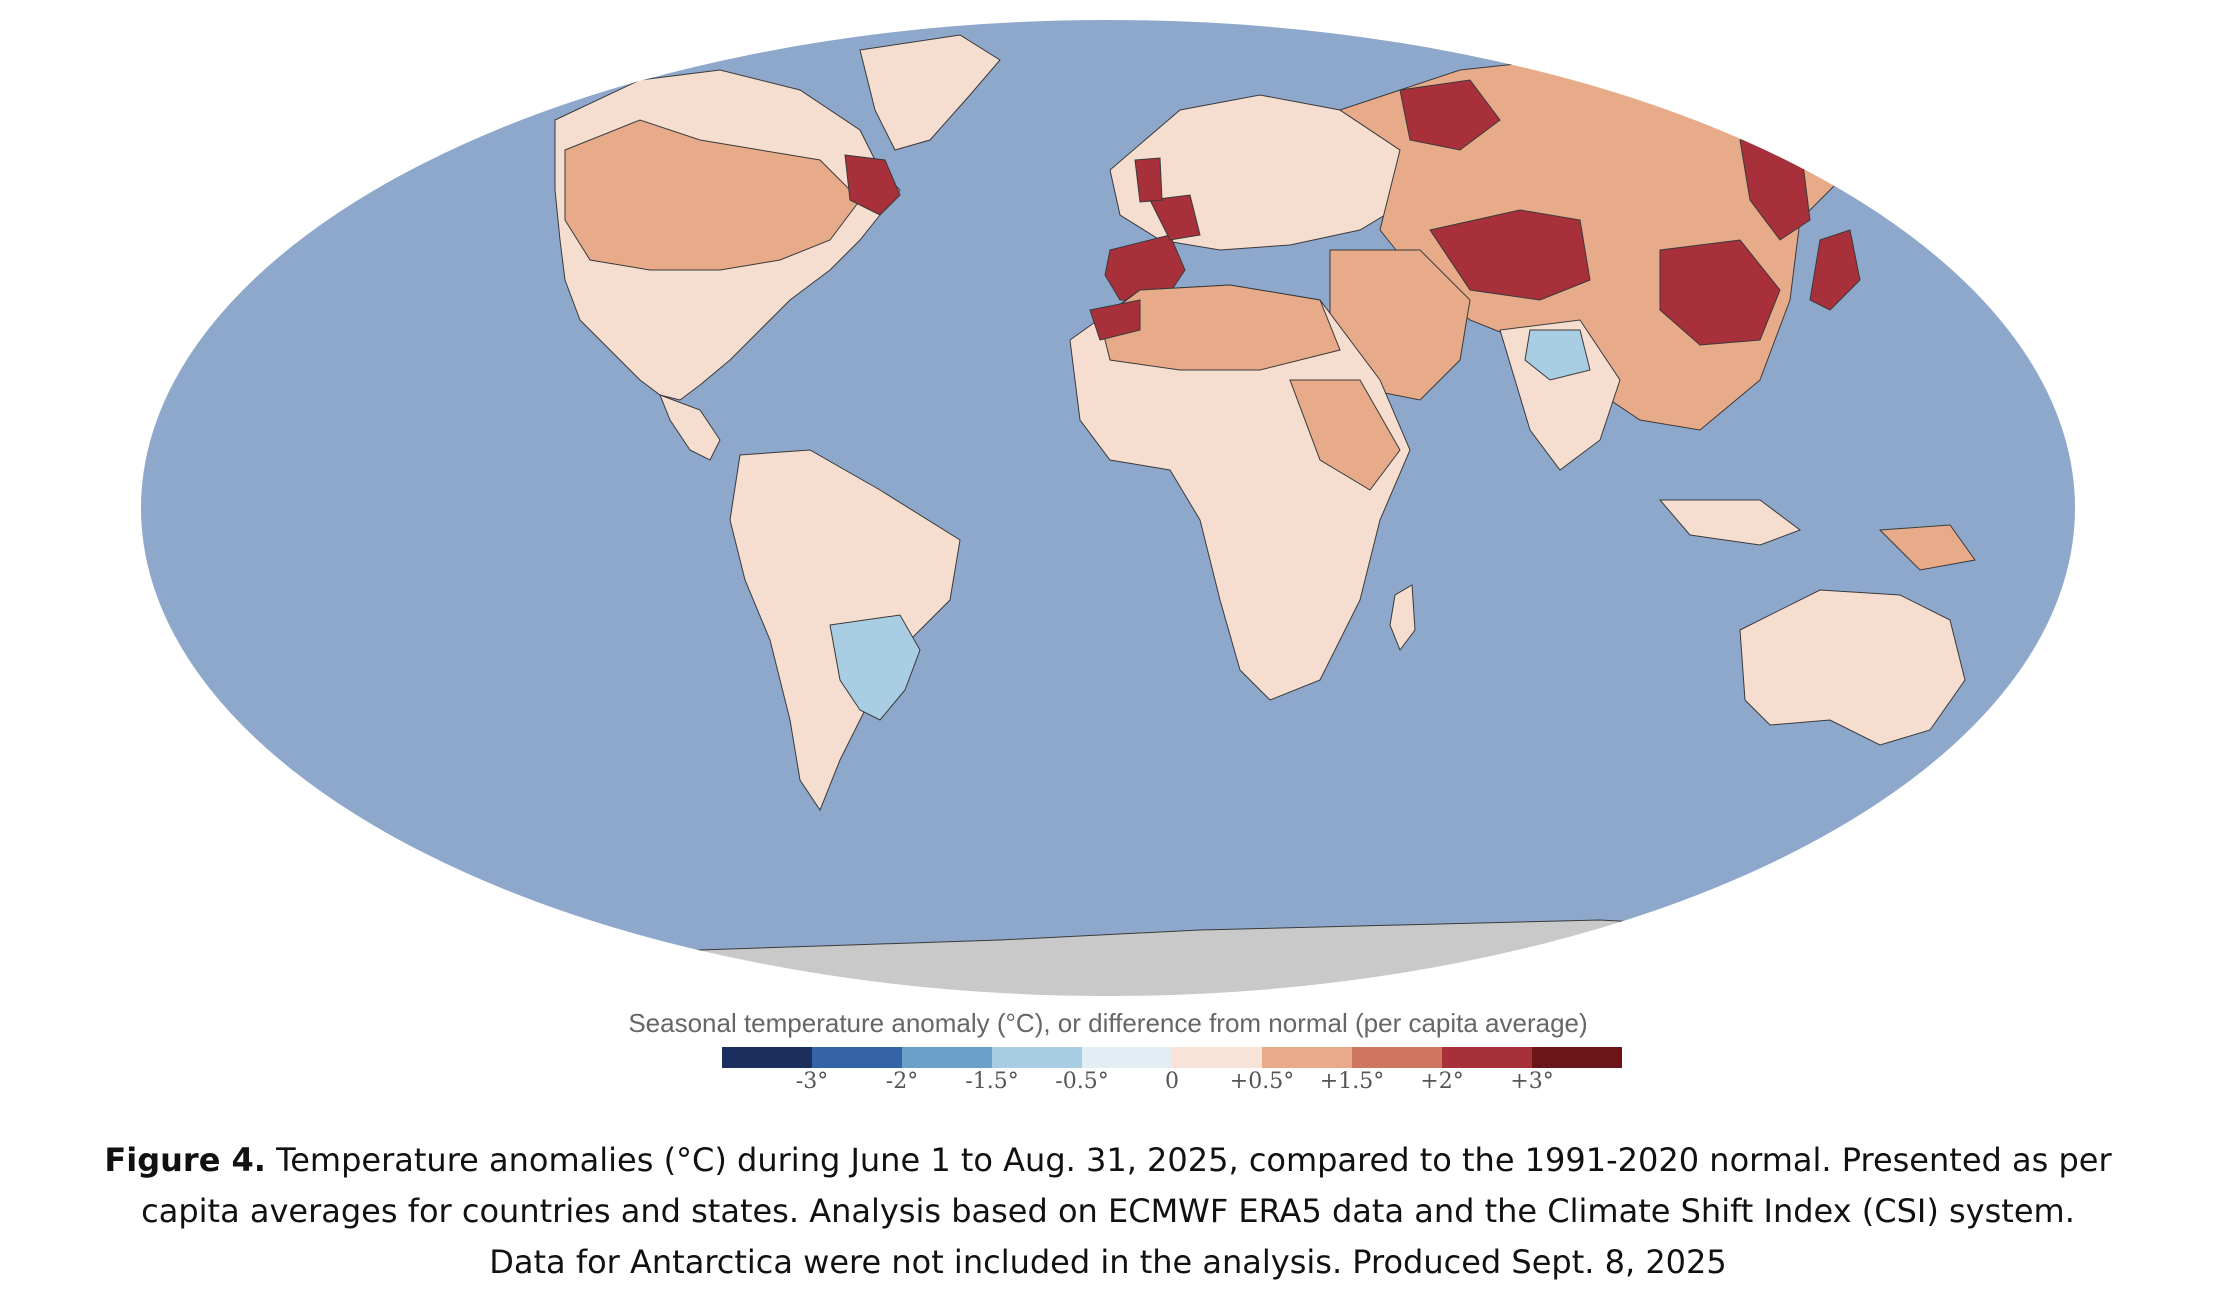 The width and height of the screenshot is (2216, 1298). What do you see at coordinates (1510, 255) in the screenshot?
I see `central-asia-hot` at bounding box center [1510, 255].